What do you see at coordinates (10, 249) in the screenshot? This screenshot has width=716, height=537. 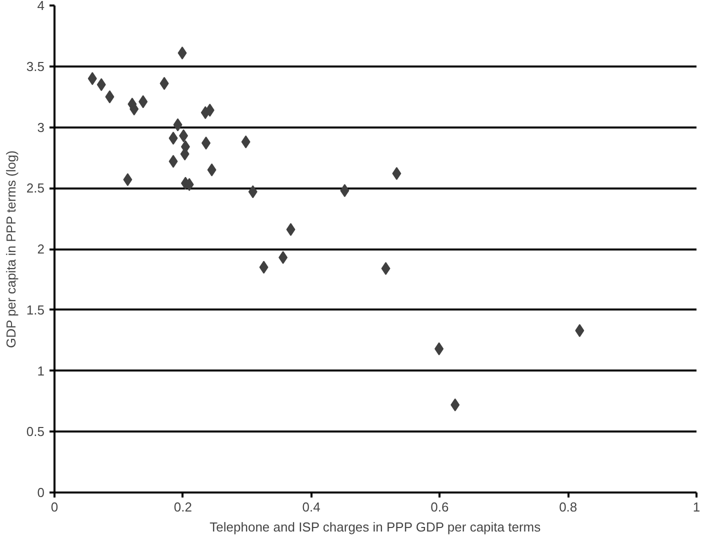 I see `y-axis-title: GDP per capita in PPP terms (log)` at bounding box center [10, 249].